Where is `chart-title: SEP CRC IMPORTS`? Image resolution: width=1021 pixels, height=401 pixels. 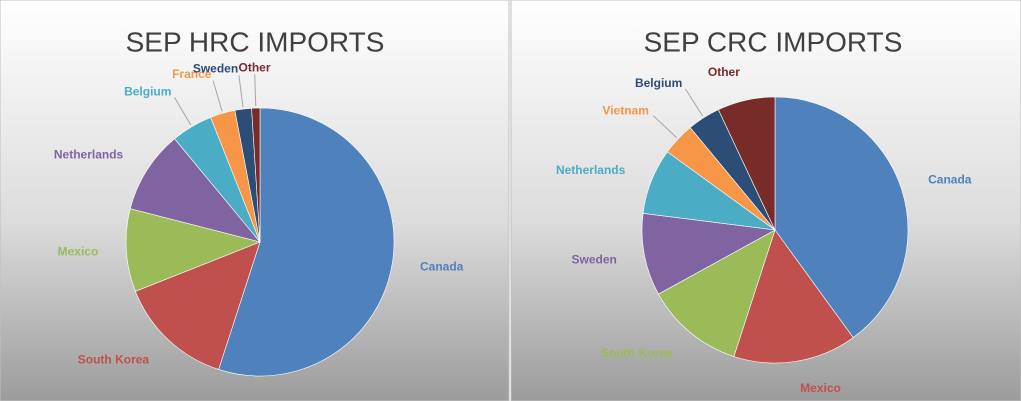 chart-title: SEP CRC IMPORTS is located at coordinates (773, 41).